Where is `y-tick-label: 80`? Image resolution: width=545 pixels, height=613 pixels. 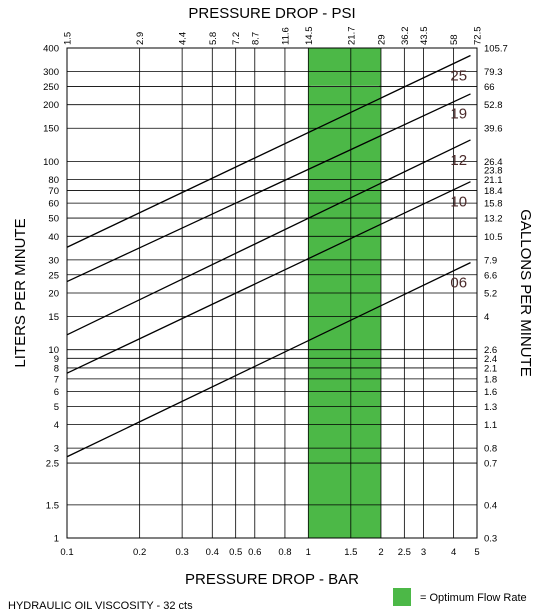 y-tick-label: 80 is located at coordinates (53, 180).